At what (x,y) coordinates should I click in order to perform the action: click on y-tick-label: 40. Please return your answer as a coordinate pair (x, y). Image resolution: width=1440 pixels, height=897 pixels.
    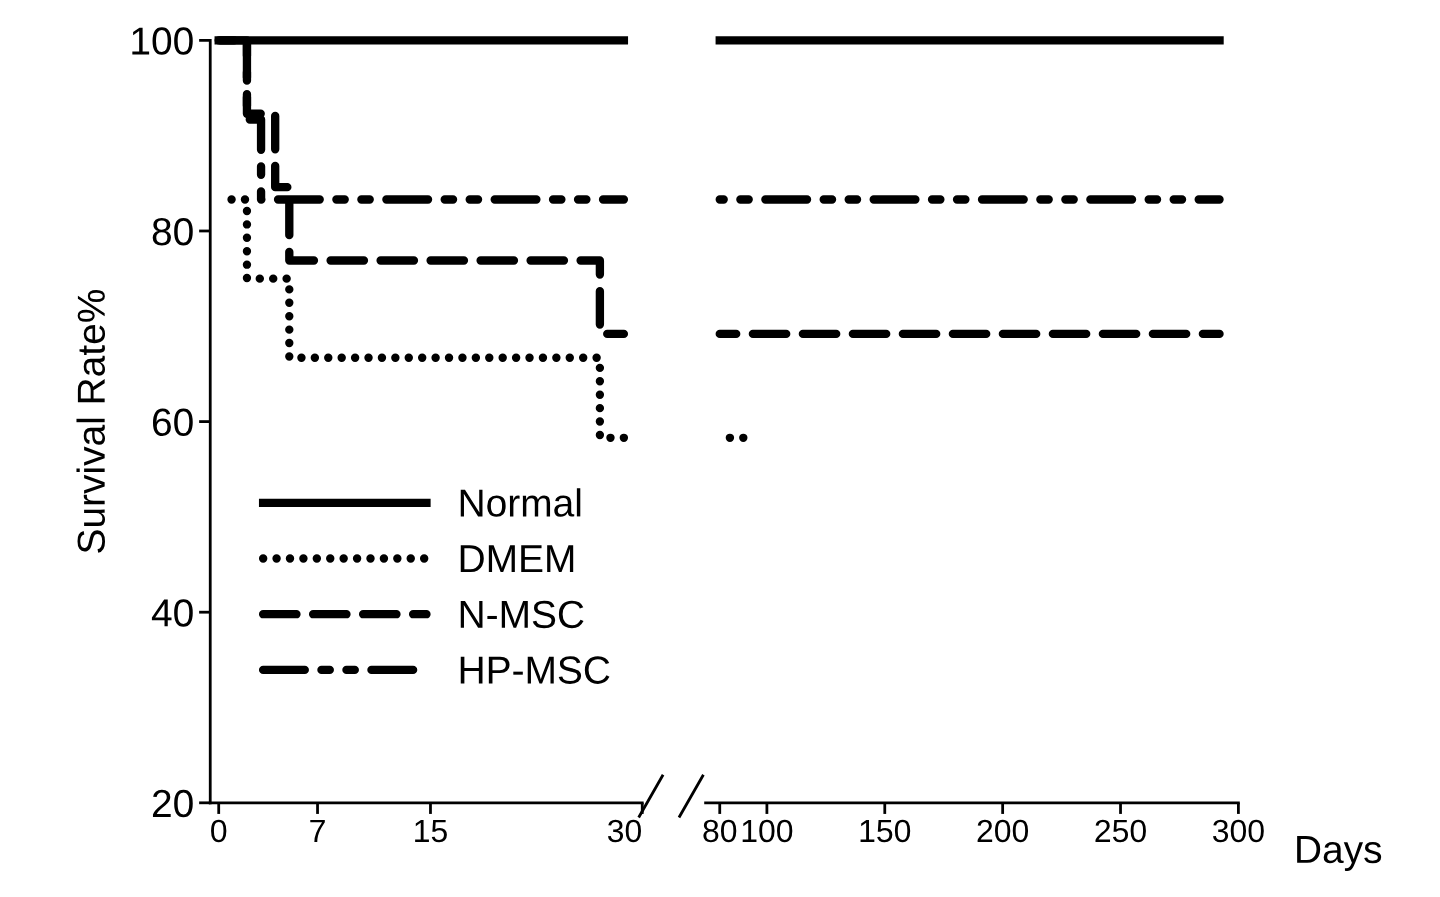
    Looking at the image, I should click on (172, 613).